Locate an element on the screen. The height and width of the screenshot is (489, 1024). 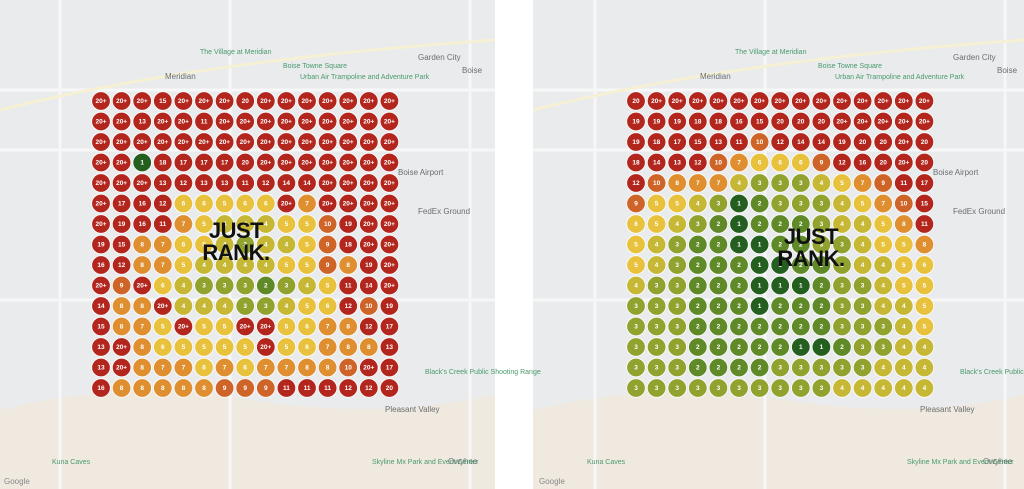
map-label: Meridian is located at coordinates (715, 76).